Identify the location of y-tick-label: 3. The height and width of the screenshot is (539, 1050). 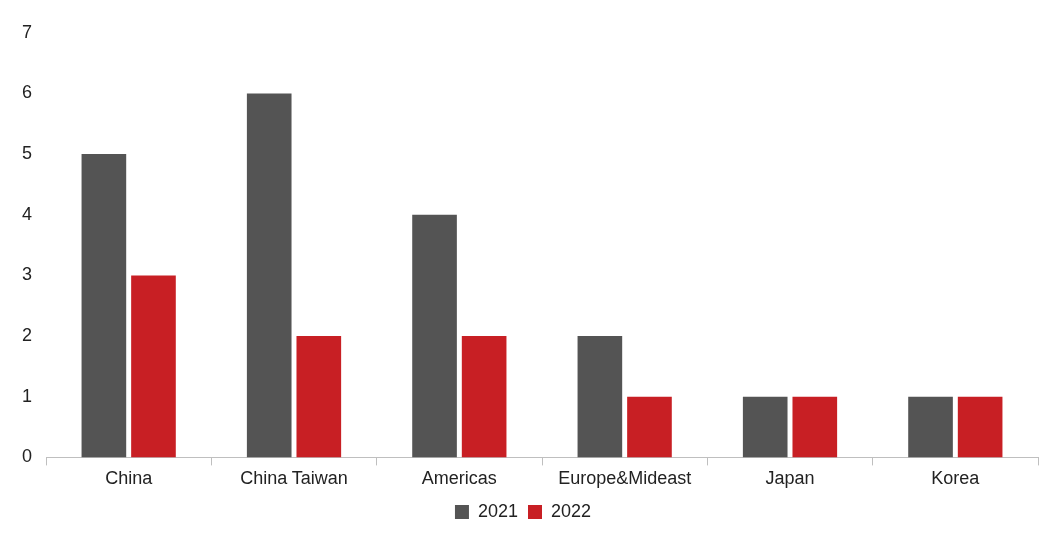
(27, 274).